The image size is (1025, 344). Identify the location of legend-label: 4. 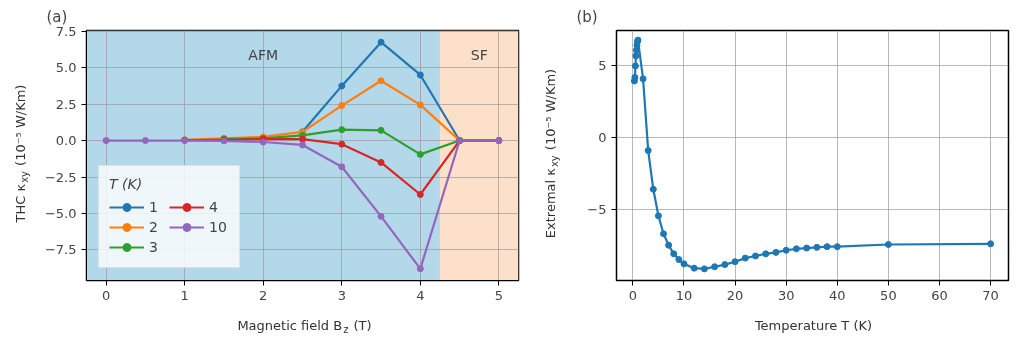
(214, 207).